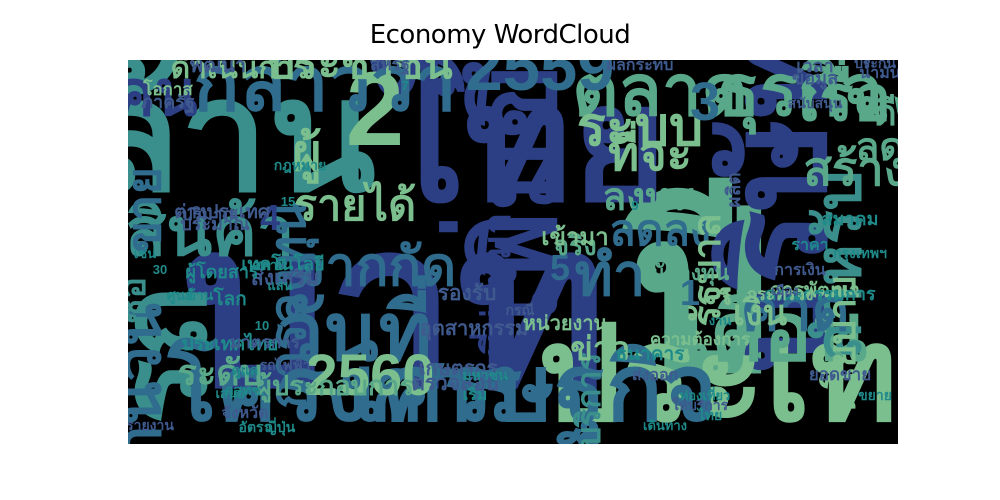 The image size is (1000, 500). I want to click on word-59: อุตสาหกรรม, so click(474, 329).